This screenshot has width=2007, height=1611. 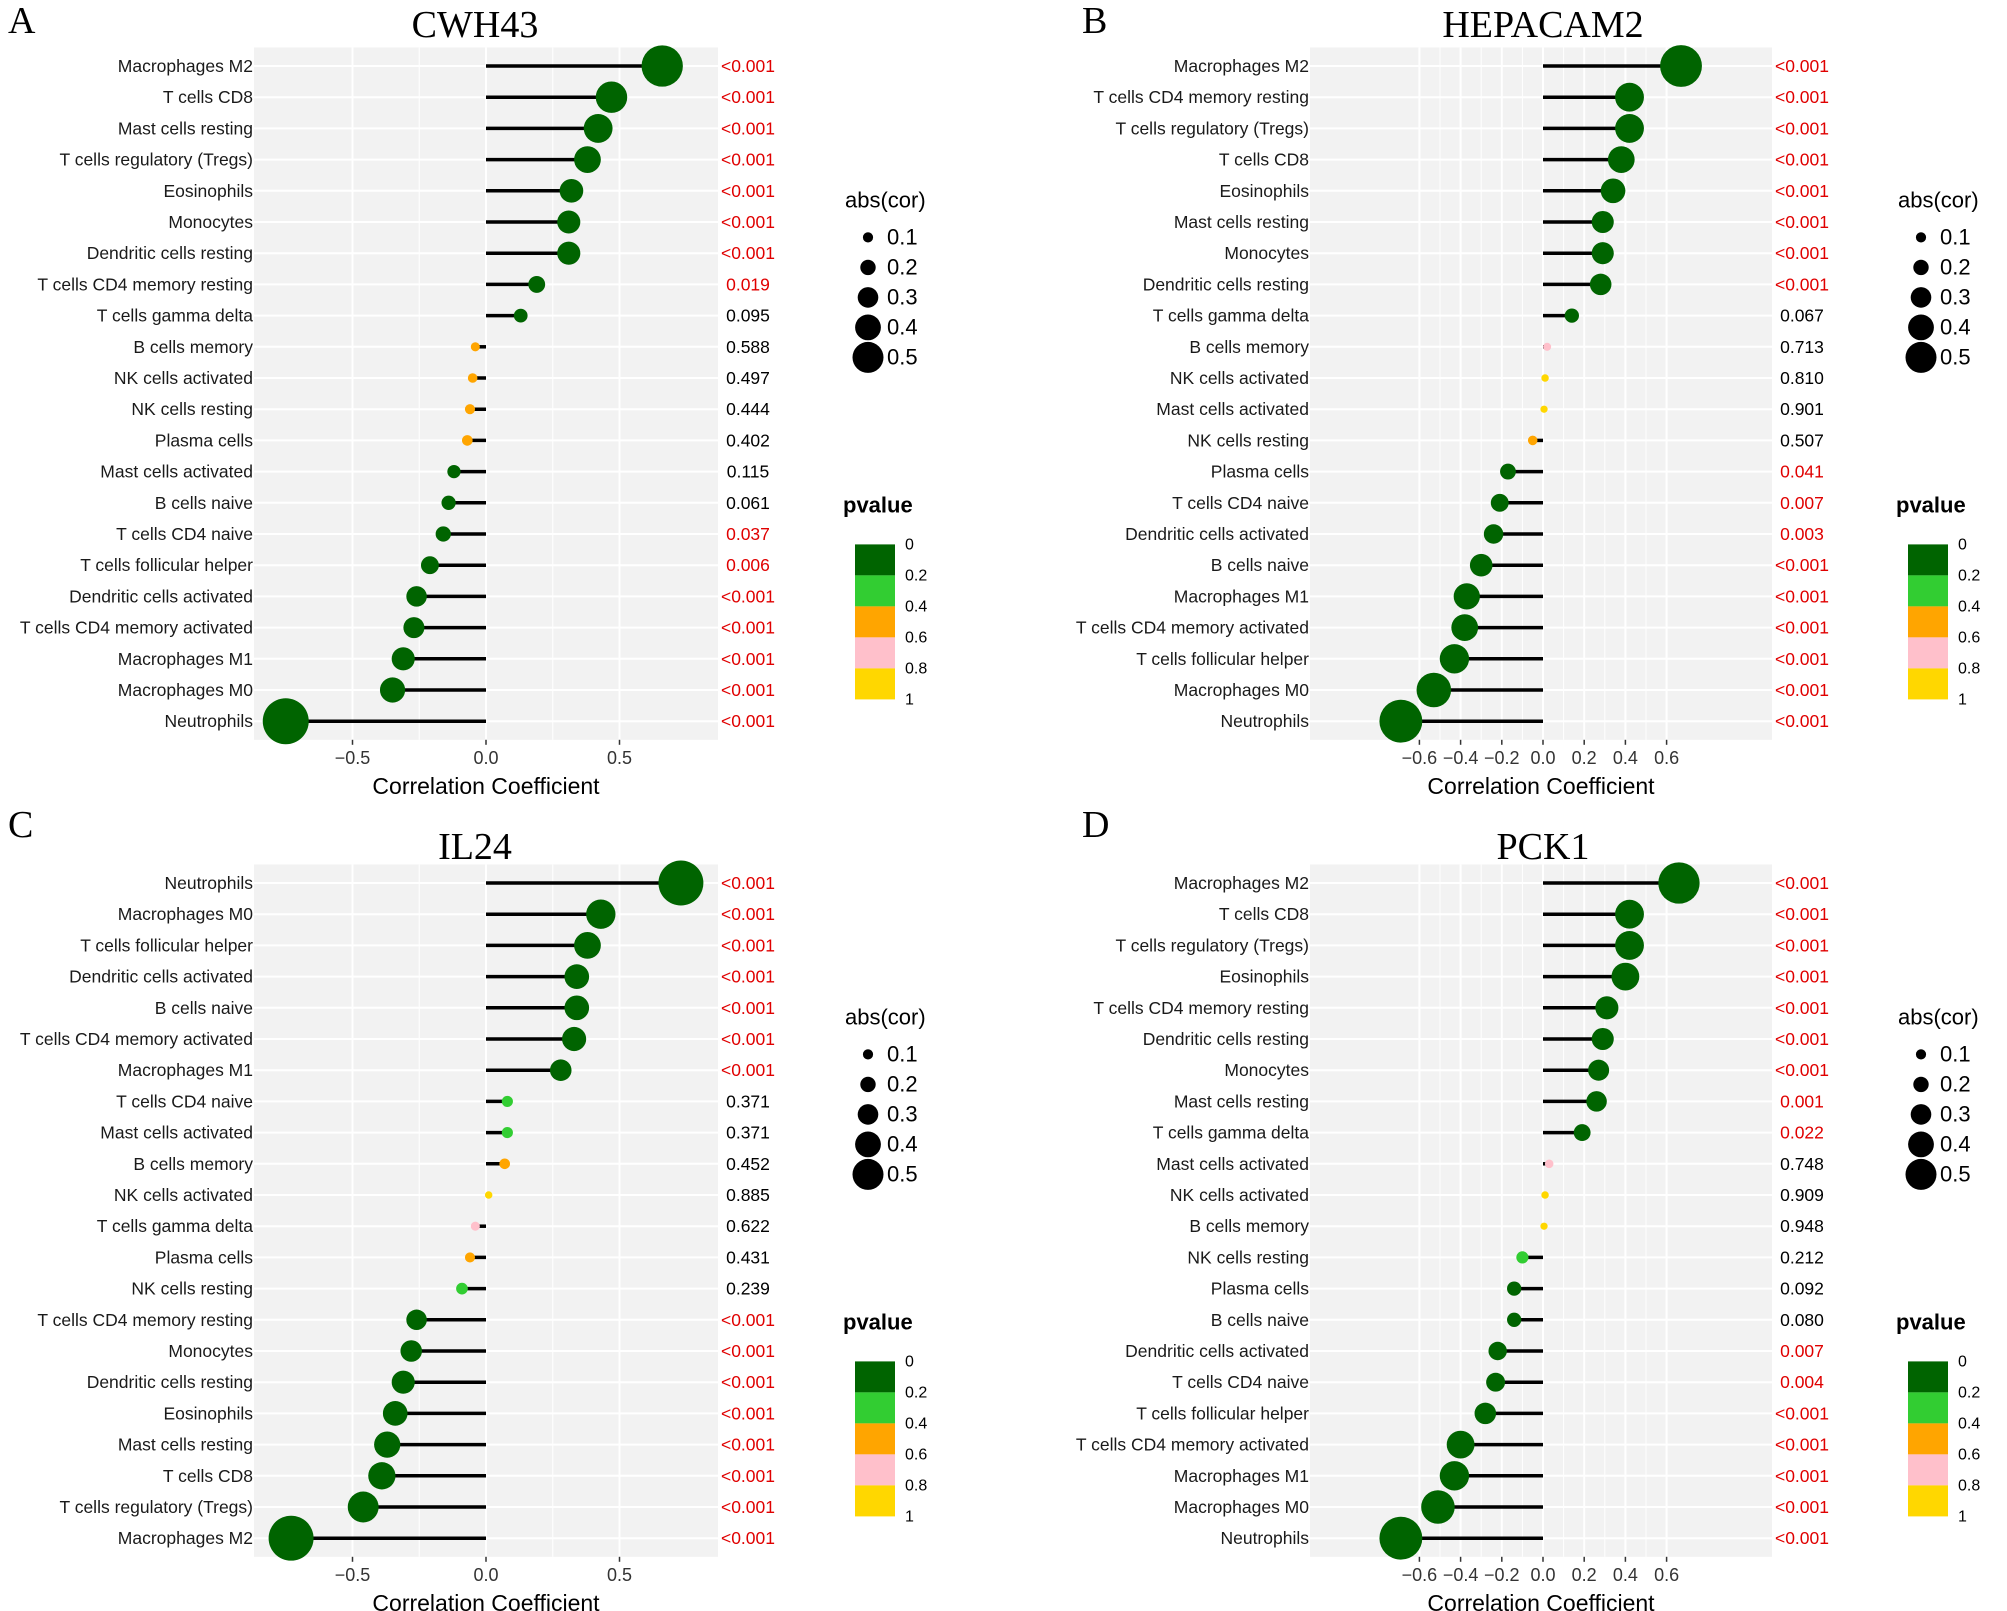 What do you see at coordinates (208, 97) in the screenshot?
I see `category-label: T cells CD8` at bounding box center [208, 97].